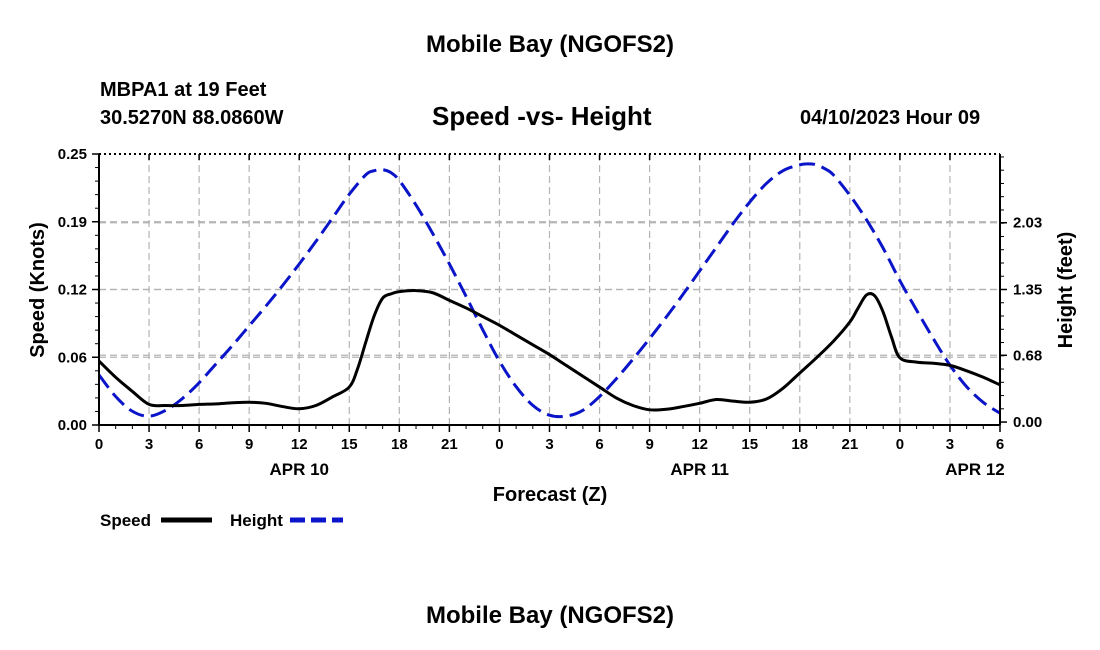  I want to click on y-tick-label: 0.12, so click(72, 290).